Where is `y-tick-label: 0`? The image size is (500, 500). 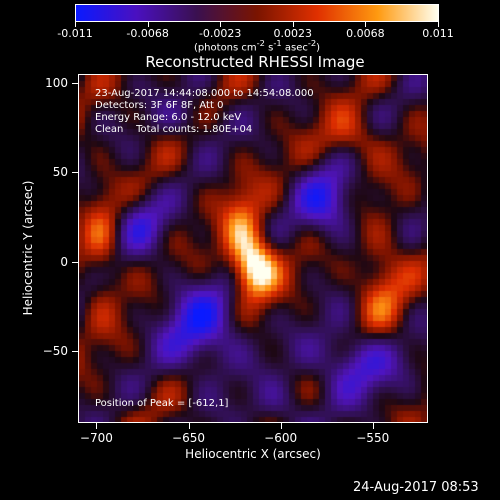 y-tick-label: 0 is located at coordinates (64, 261).